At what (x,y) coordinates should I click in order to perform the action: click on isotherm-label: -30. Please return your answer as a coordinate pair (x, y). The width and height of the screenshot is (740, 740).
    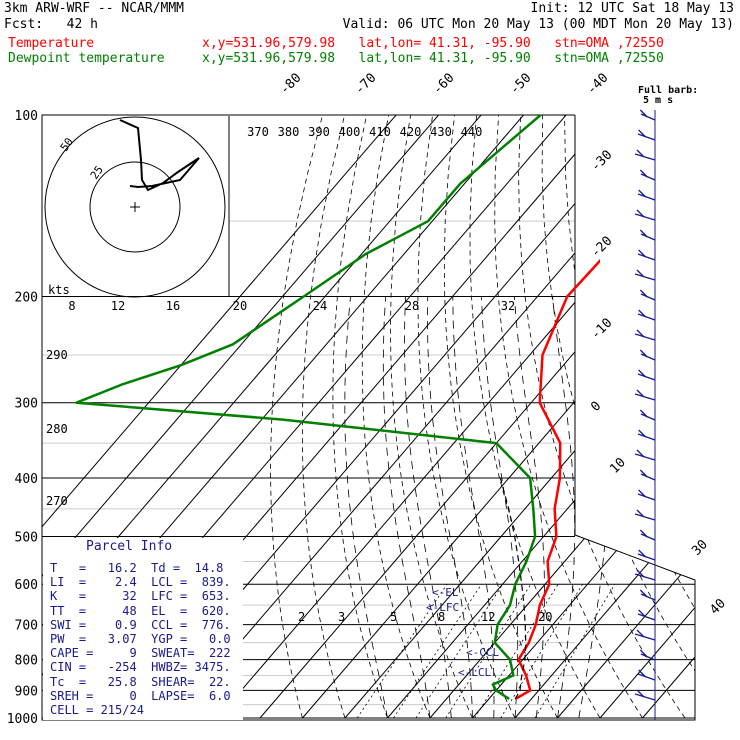
    Looking at the image, I should click on (601, 161).